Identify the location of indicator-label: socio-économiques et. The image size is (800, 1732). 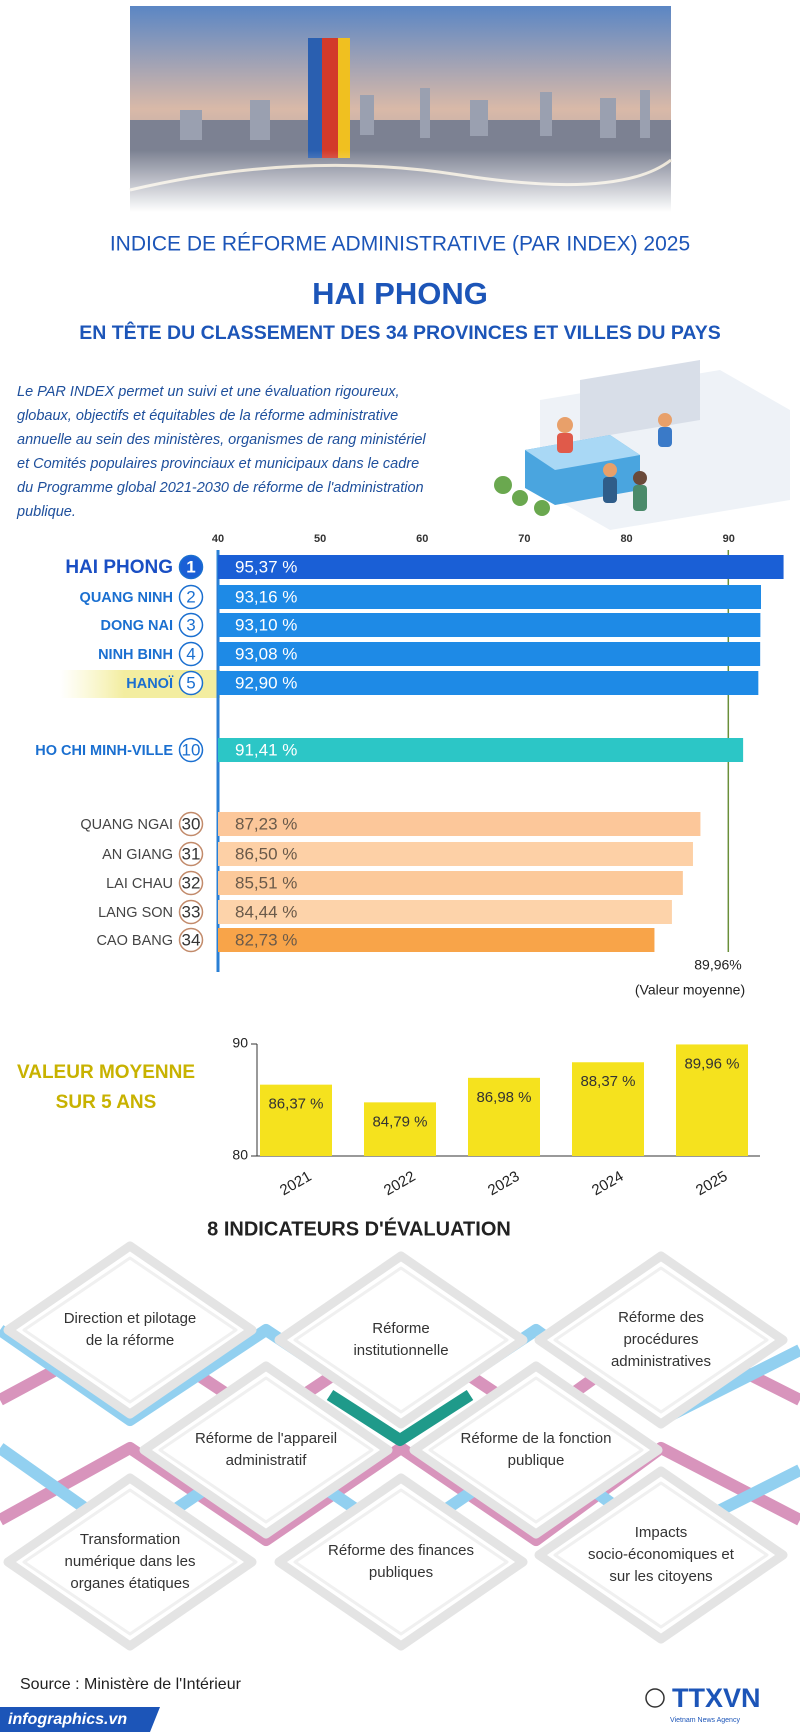
(661, 1554).